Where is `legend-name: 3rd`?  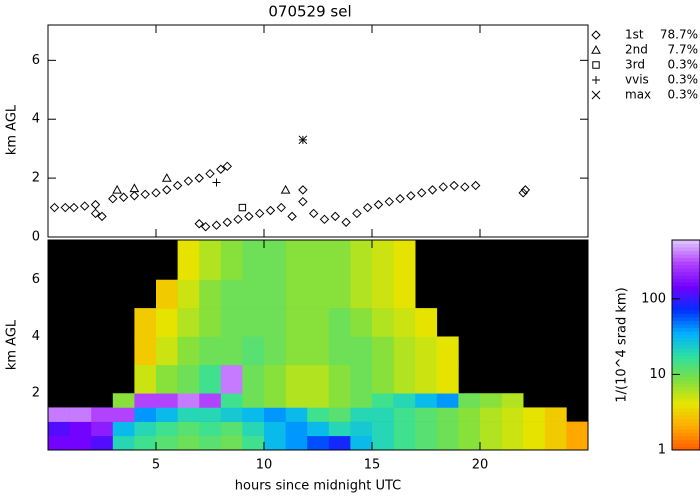
legend-name: 3rd is located at coordinates (635, 65).